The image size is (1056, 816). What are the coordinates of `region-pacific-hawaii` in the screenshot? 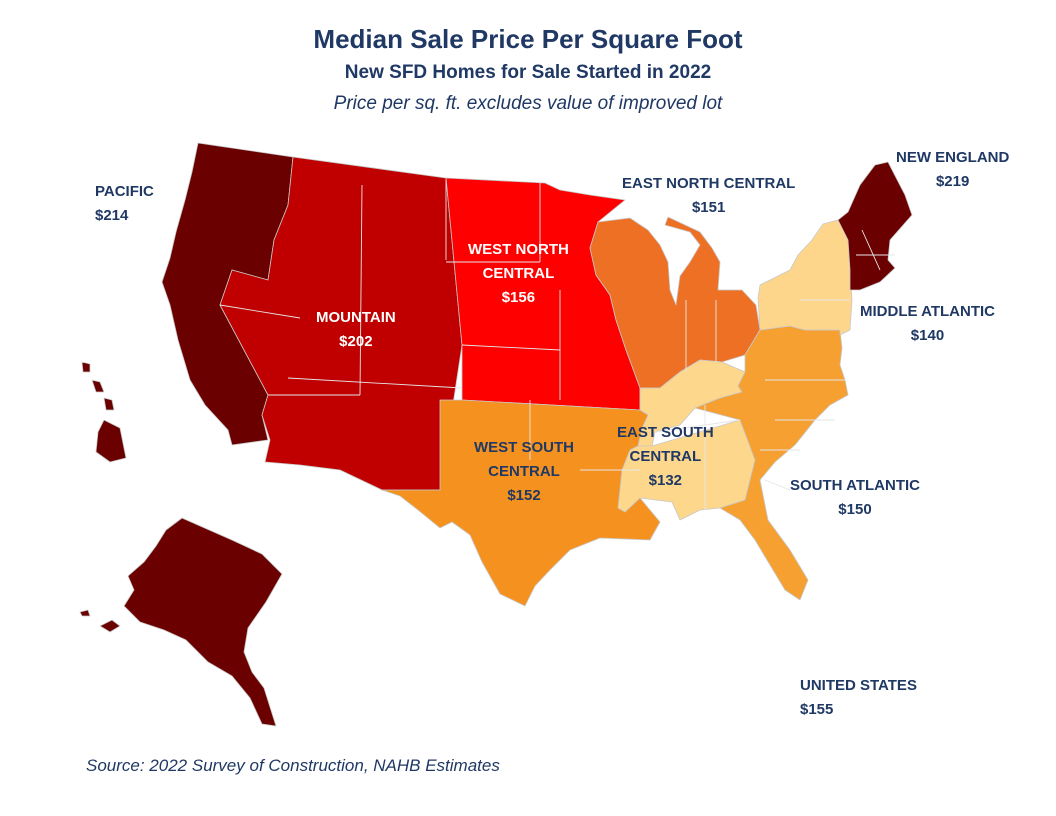 It's located at (111, 441).